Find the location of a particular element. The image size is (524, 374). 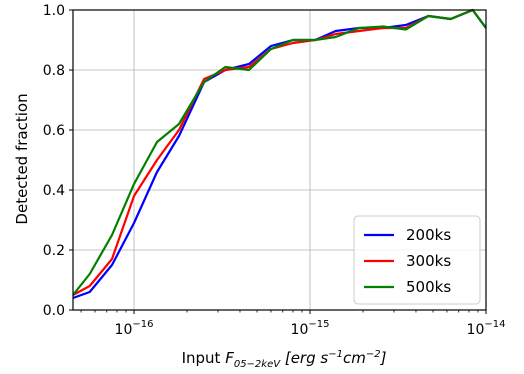

y-tick-label: 1.0 is located at coordinates (54, 11).